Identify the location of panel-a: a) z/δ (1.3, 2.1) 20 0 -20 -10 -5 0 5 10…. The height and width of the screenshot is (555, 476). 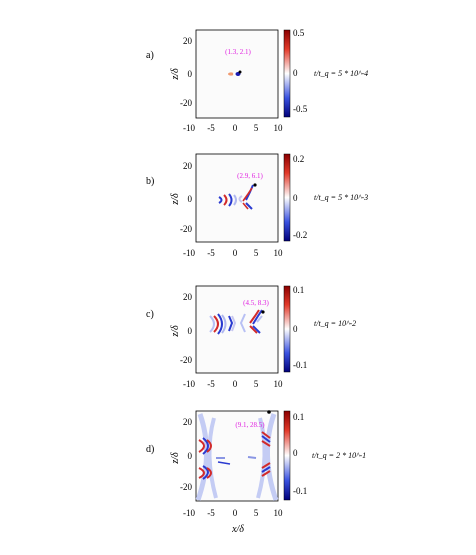
(257, 80).